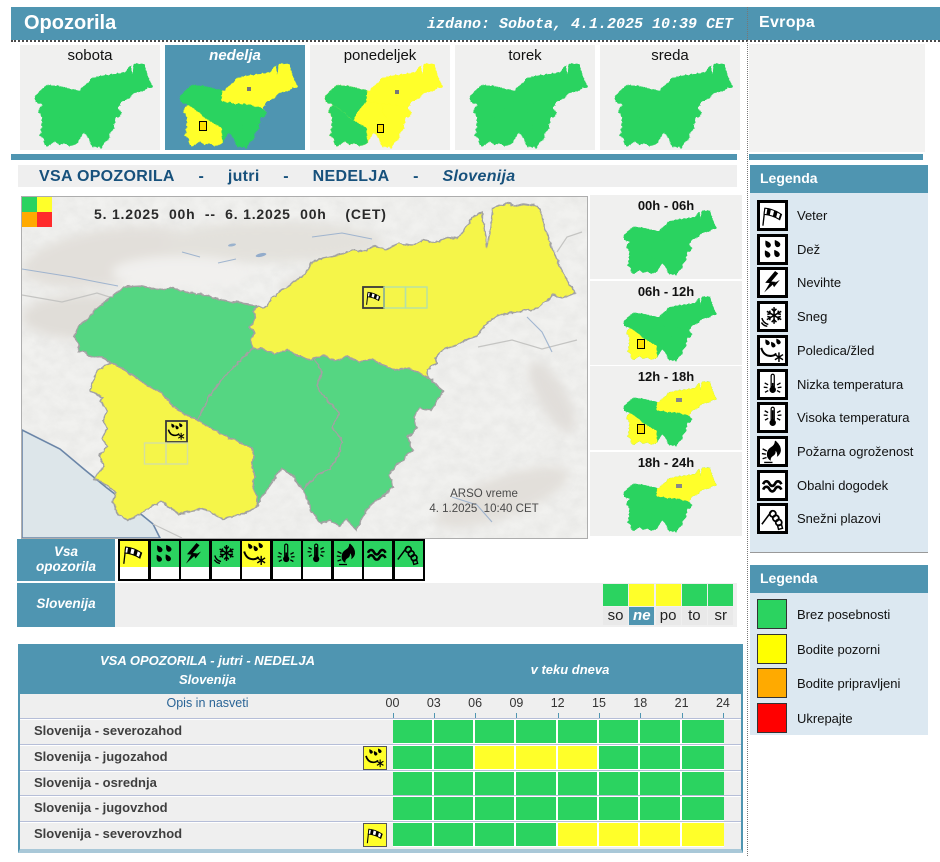 The width and height of the screenshot is (940, 862). Describe the element at coordinates (484, 494) in the screenshot. I see `svg-text: ARSO vreme` at that location.